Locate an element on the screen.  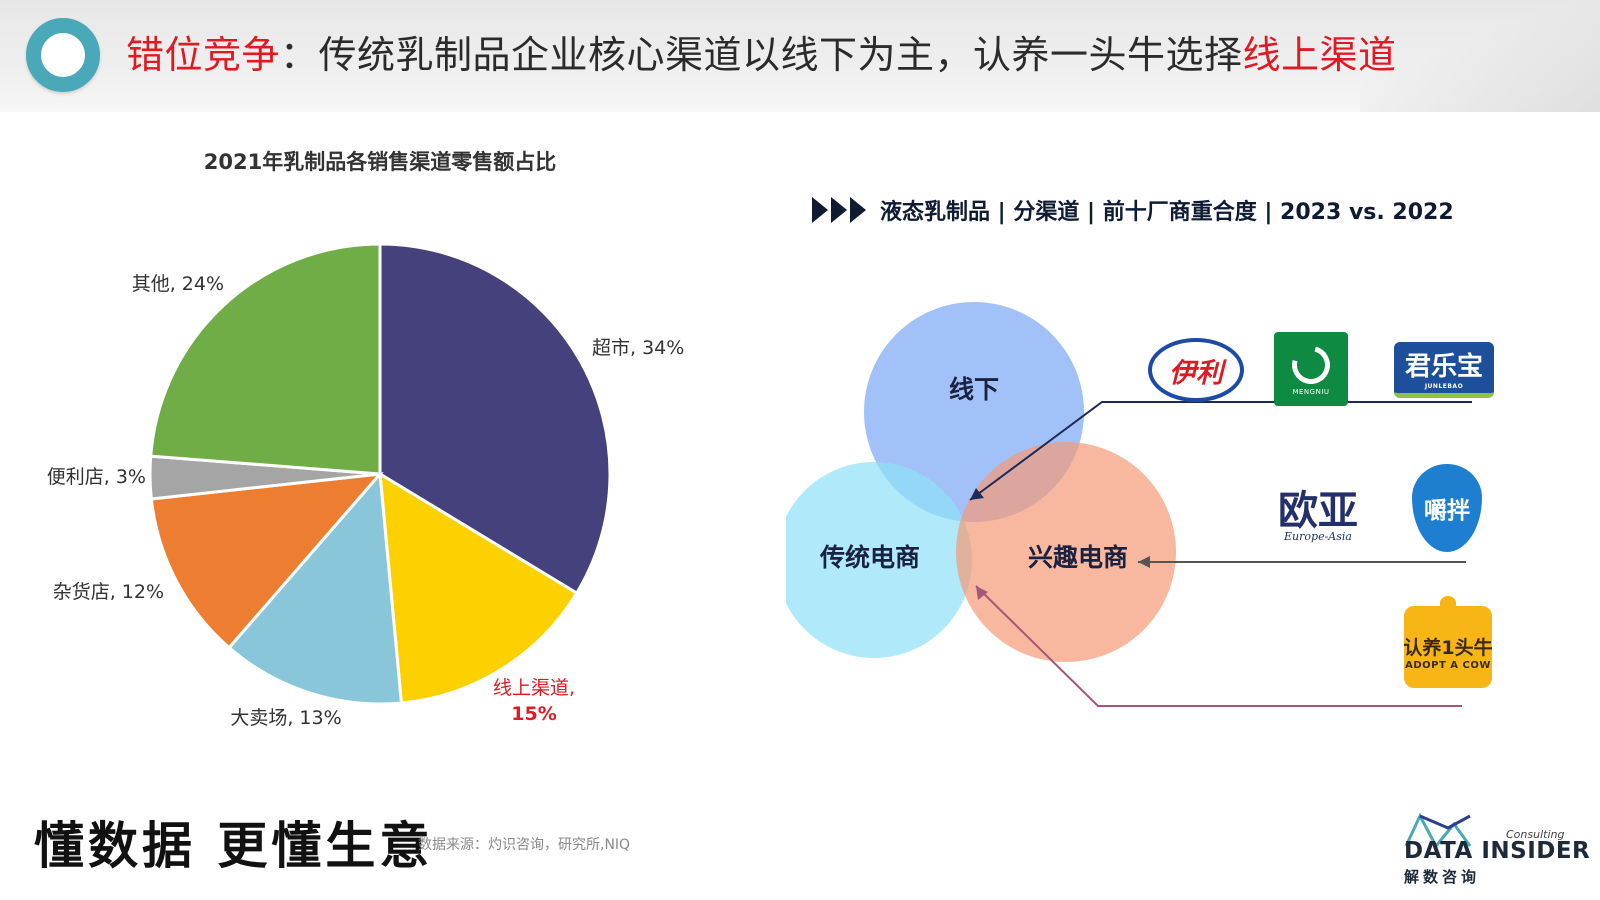
pie-label-6: 其他, 24% is located at coordinates (178, 284).